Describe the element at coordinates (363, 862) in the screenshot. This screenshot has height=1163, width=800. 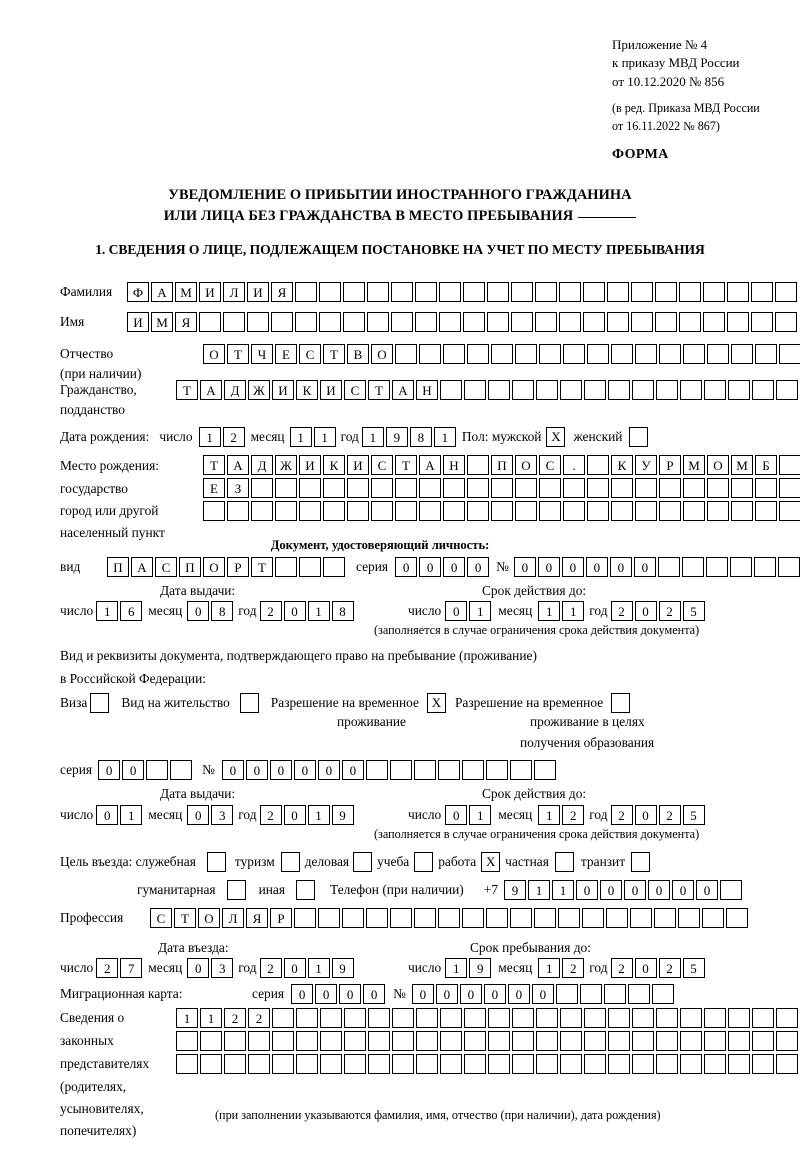
I see `purpose-business-checkbox` at that location.